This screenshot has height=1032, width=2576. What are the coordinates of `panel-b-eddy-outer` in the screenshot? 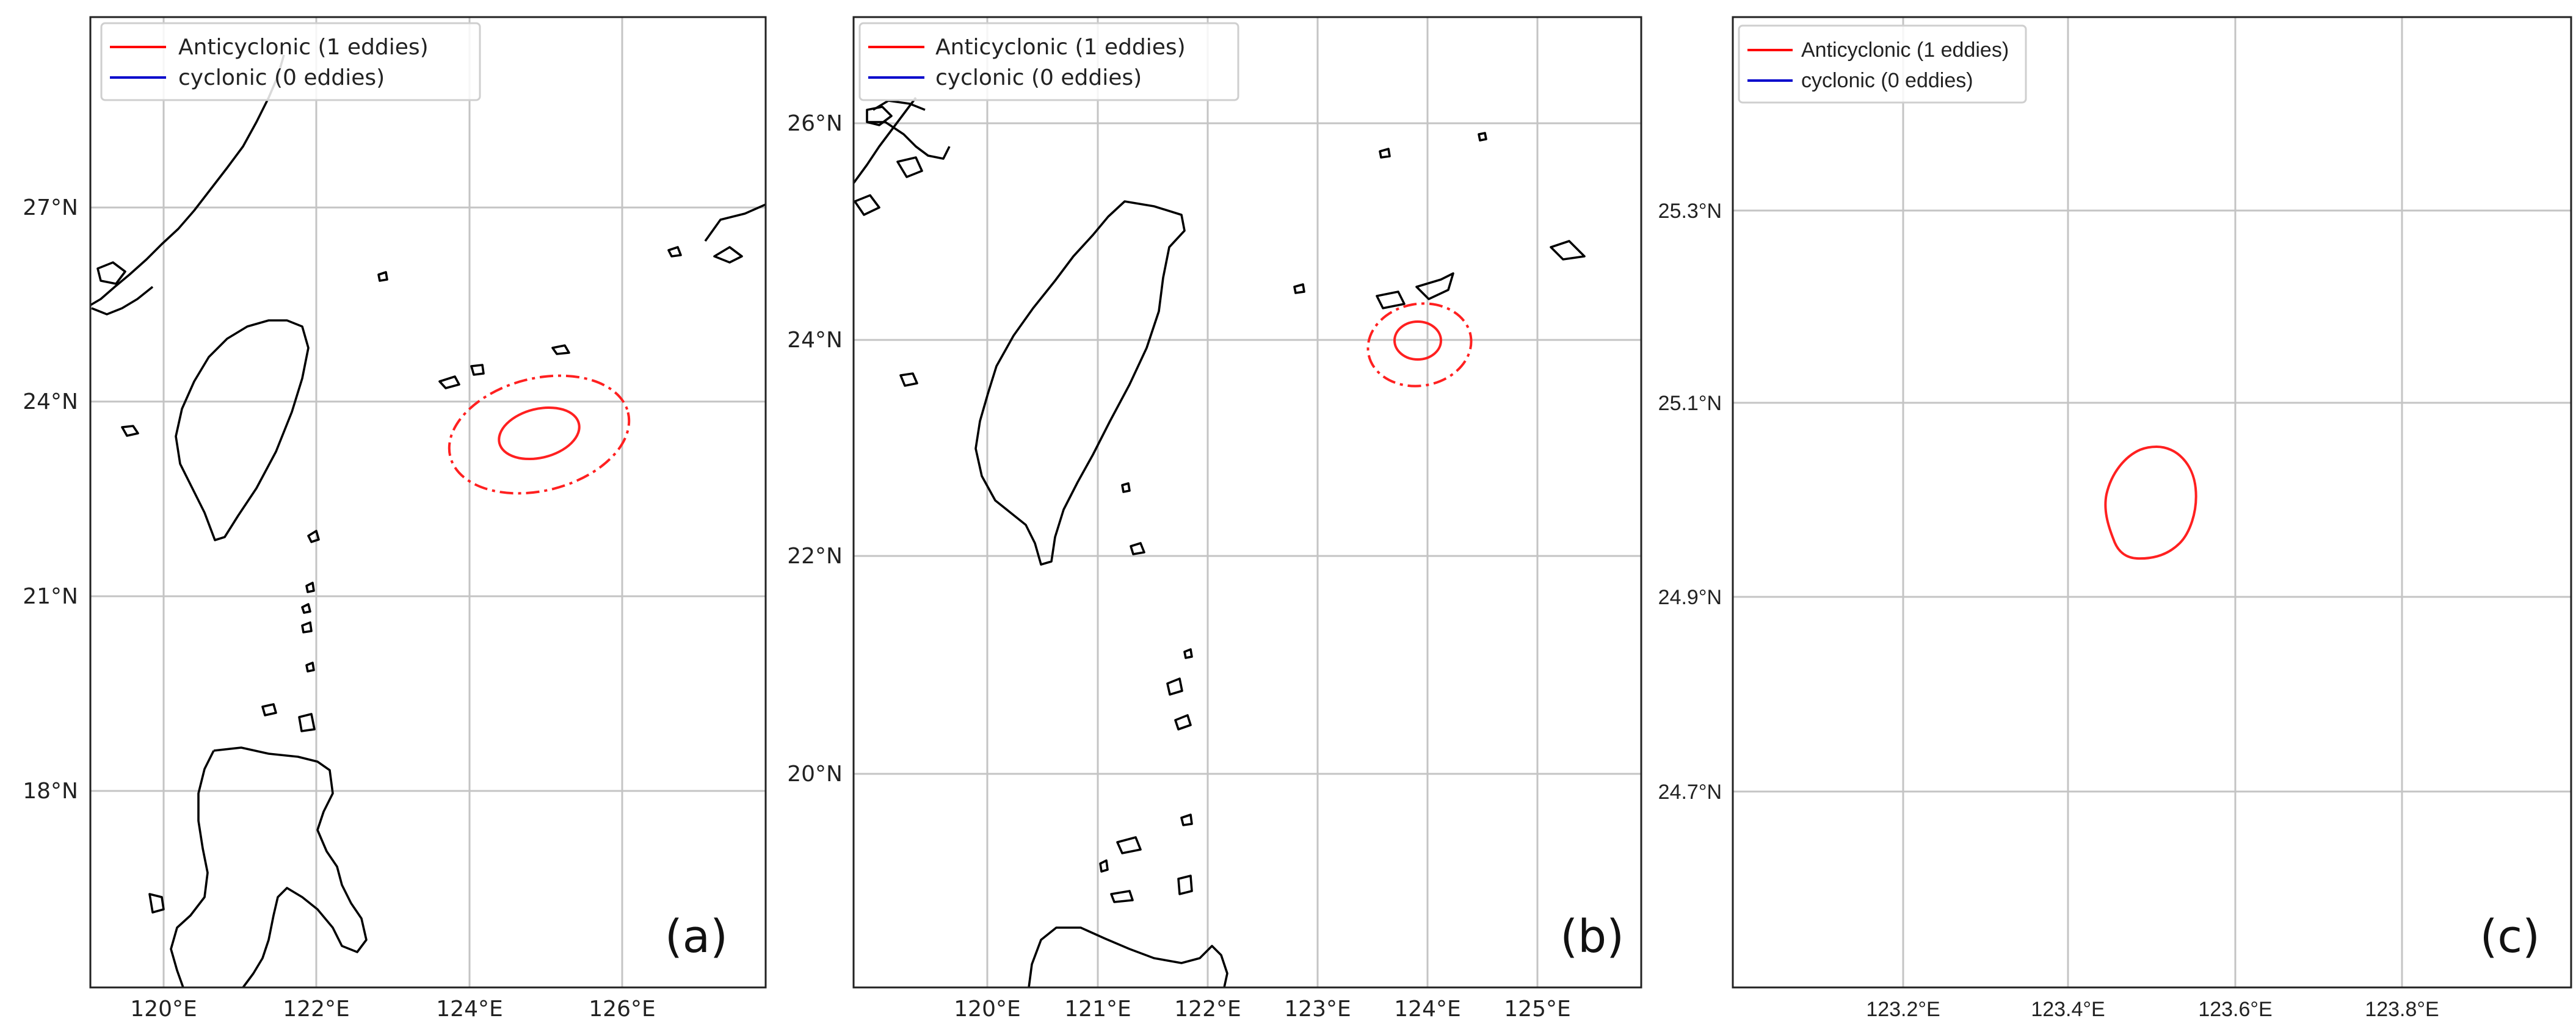 It's located at (1419, 345).